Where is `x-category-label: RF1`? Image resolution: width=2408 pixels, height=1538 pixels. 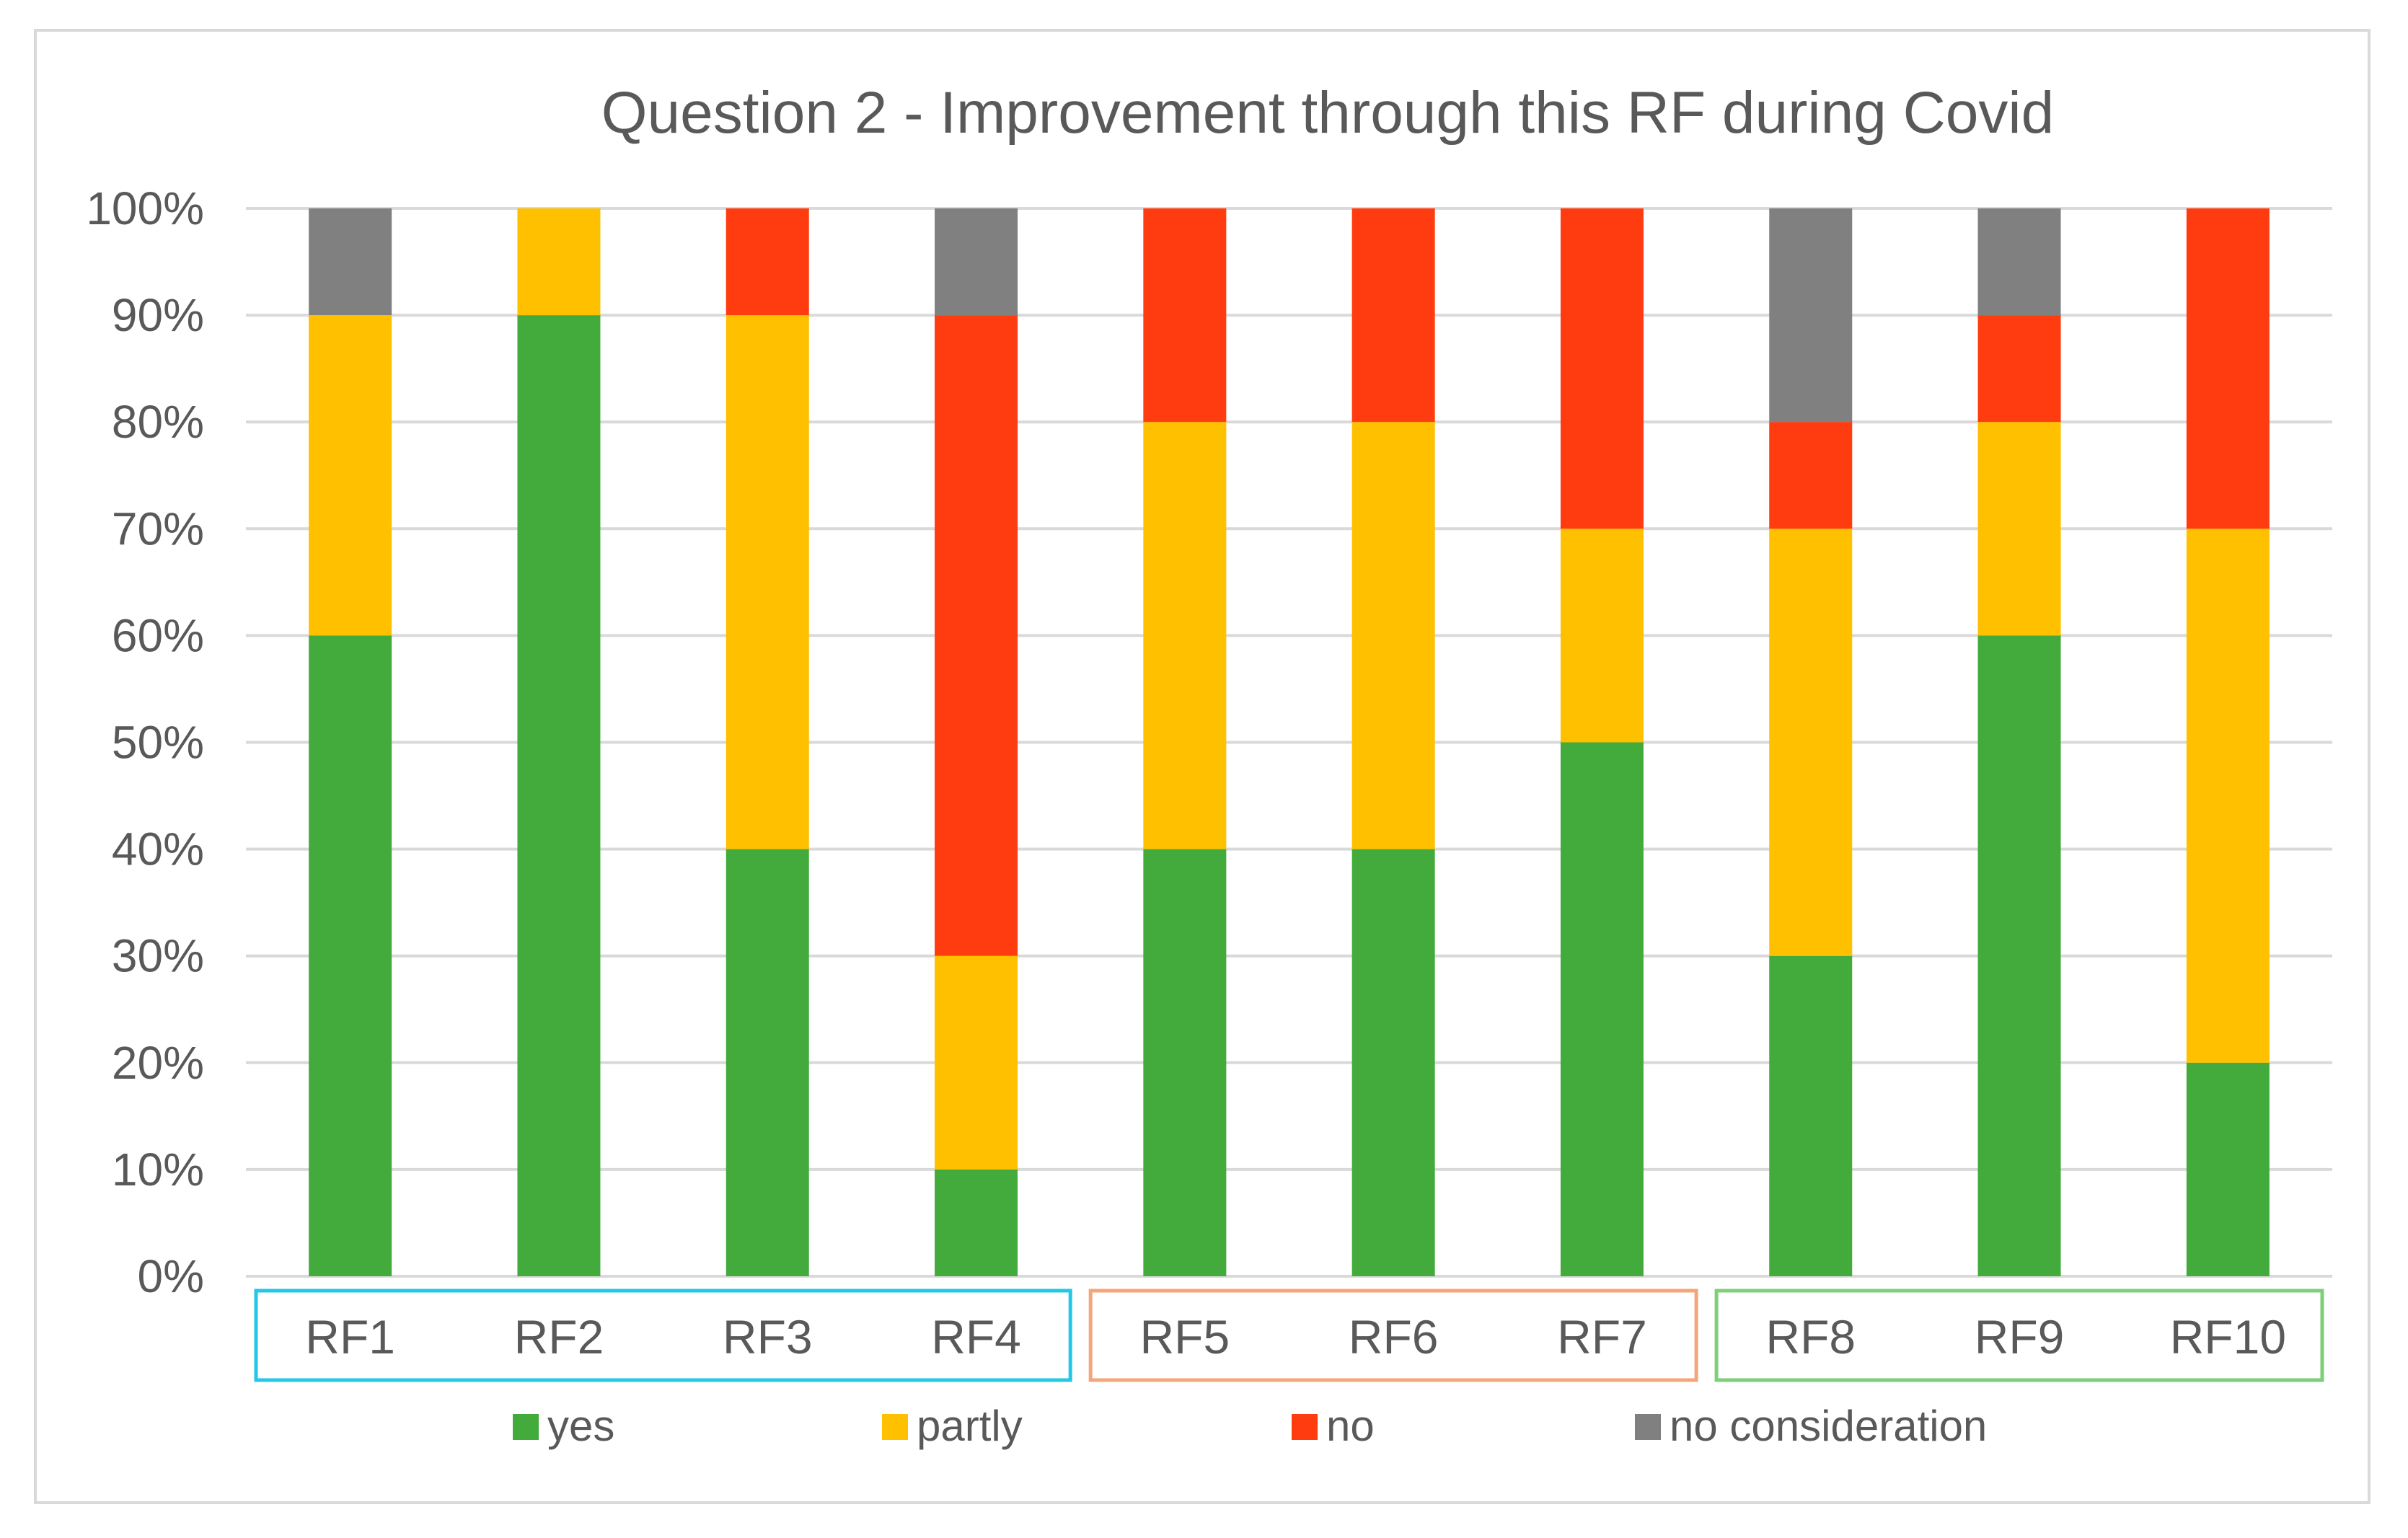 x-category-label: RF1 is located at coordinates (350, 1337).